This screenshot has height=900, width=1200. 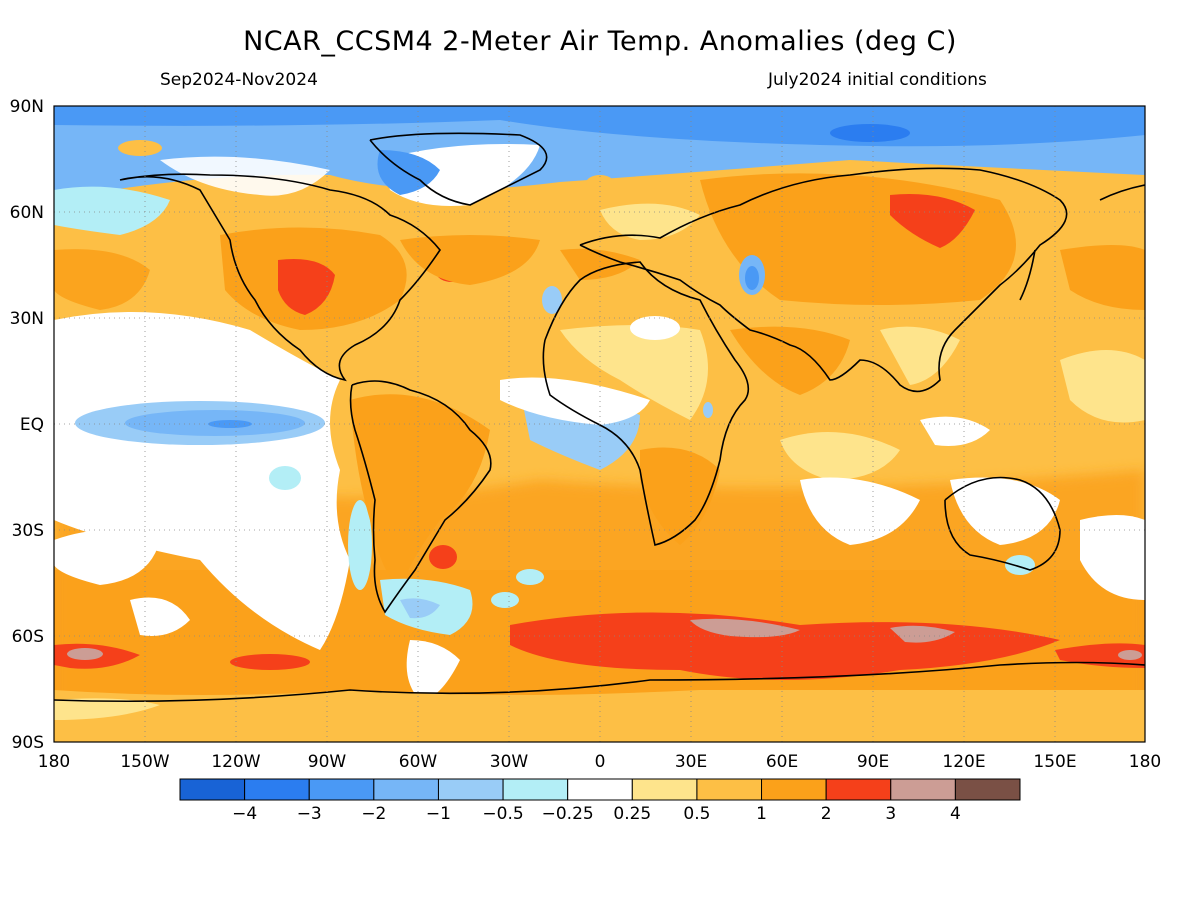 What do you see at coordinates (826, 814) in the screenshot?
I see `colorbar-label: 2` at bounding box center [826, 814].